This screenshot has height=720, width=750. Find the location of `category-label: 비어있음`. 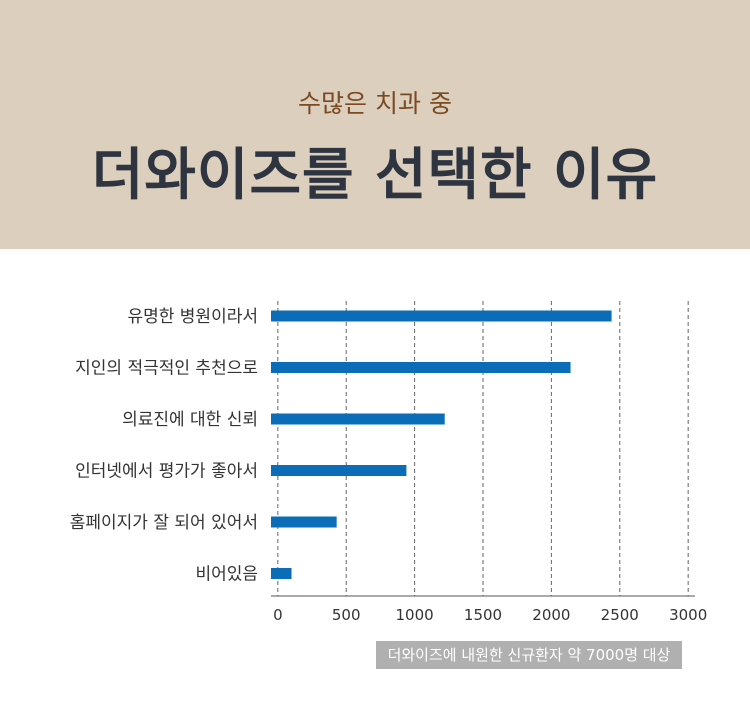

category-label: 비어있음 is located at coordinates (226, 575).